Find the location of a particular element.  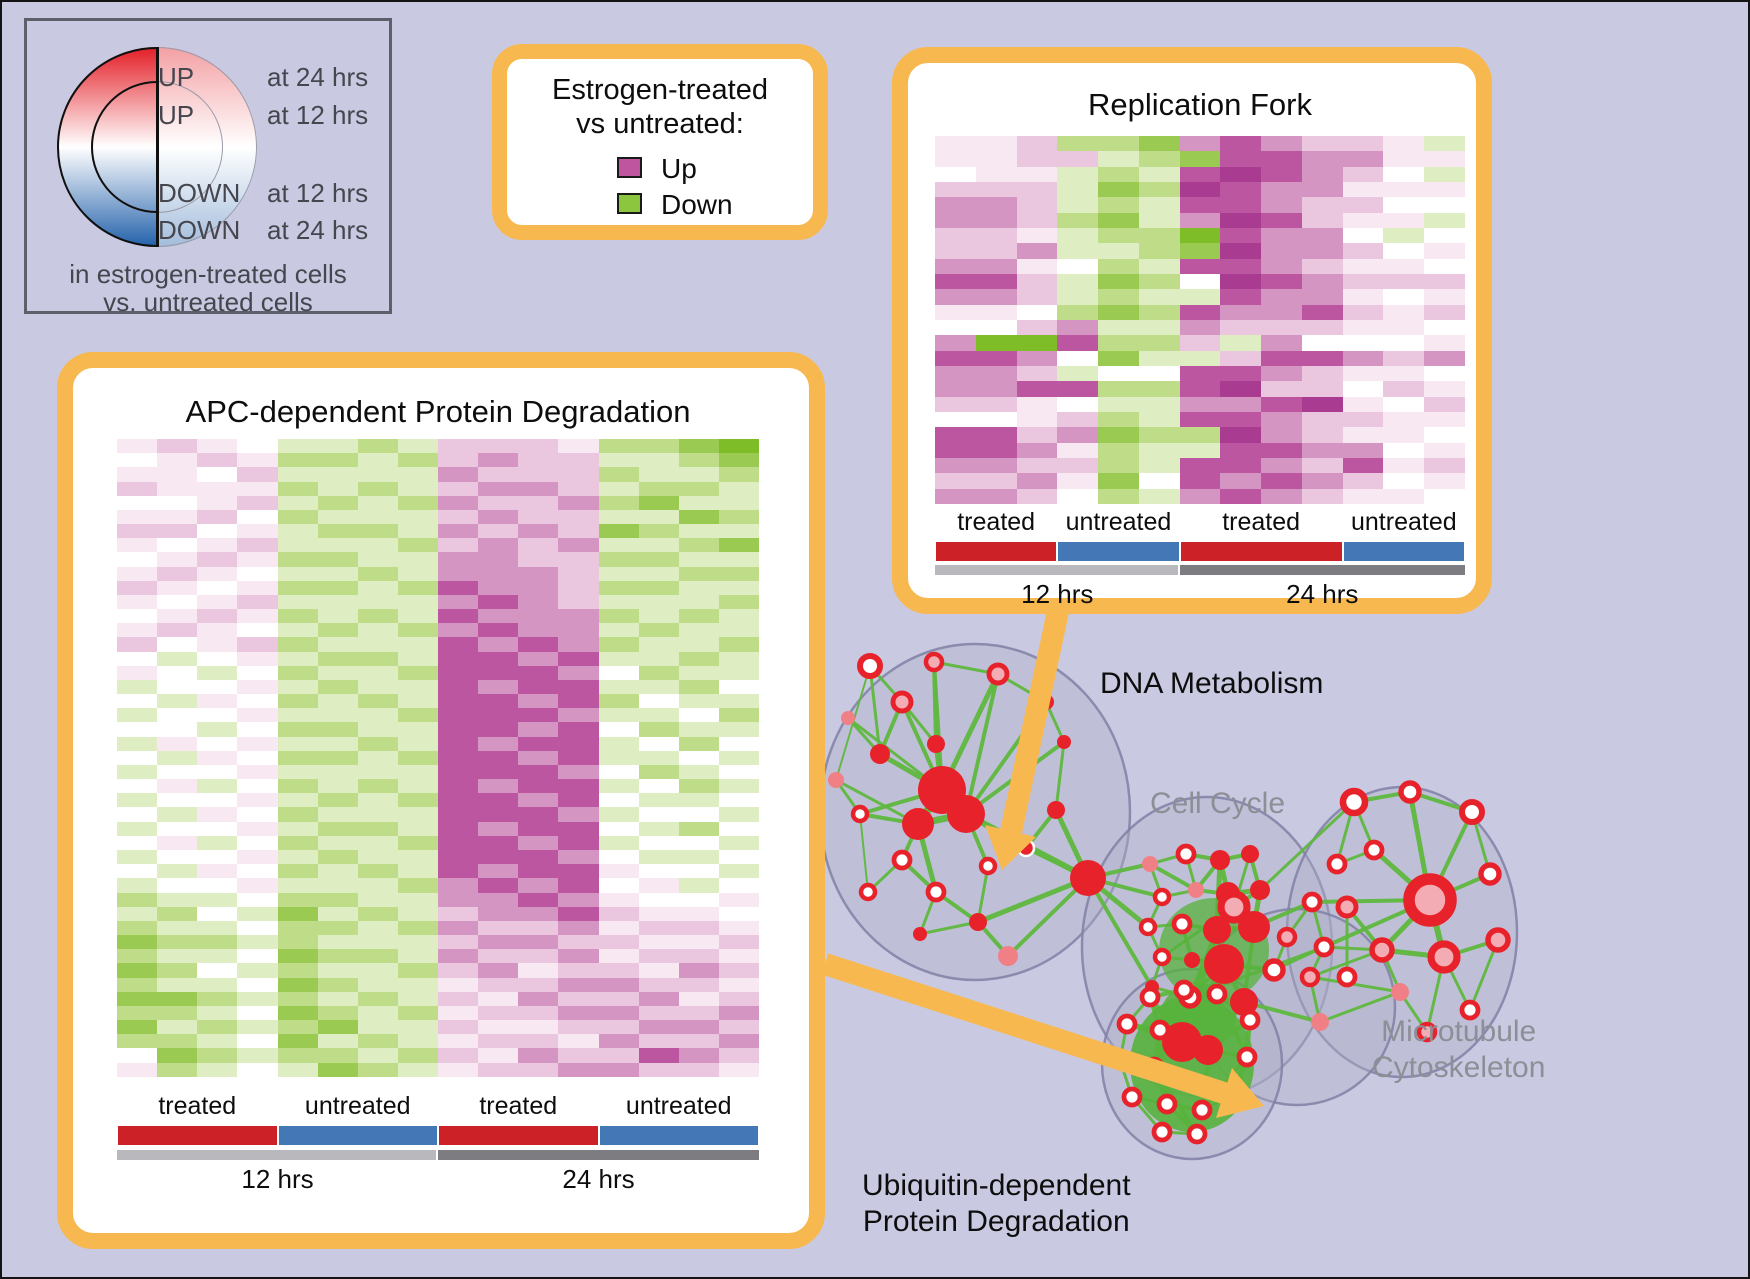

direction-label: UP is located at coordinates (176, 77).